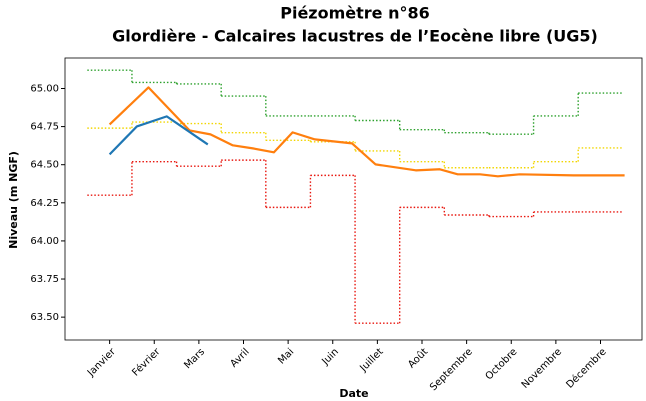 The width and height of the screenshot is (646, 401). Describe the element at coordinates (586, 368) in the screenshot. I see `x-tick-label: Décembre` at that location.